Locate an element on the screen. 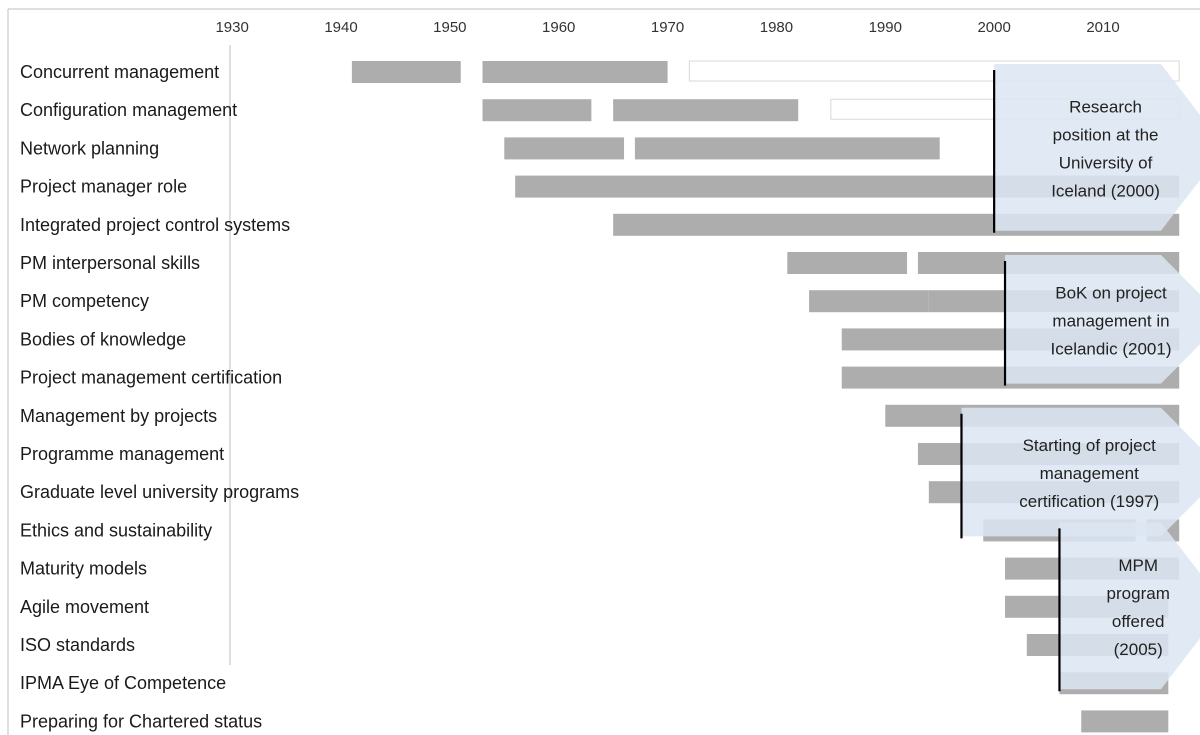 This screenshot has height=735, width=1200. category-label: Programme management is located at coordinates (122, 454).